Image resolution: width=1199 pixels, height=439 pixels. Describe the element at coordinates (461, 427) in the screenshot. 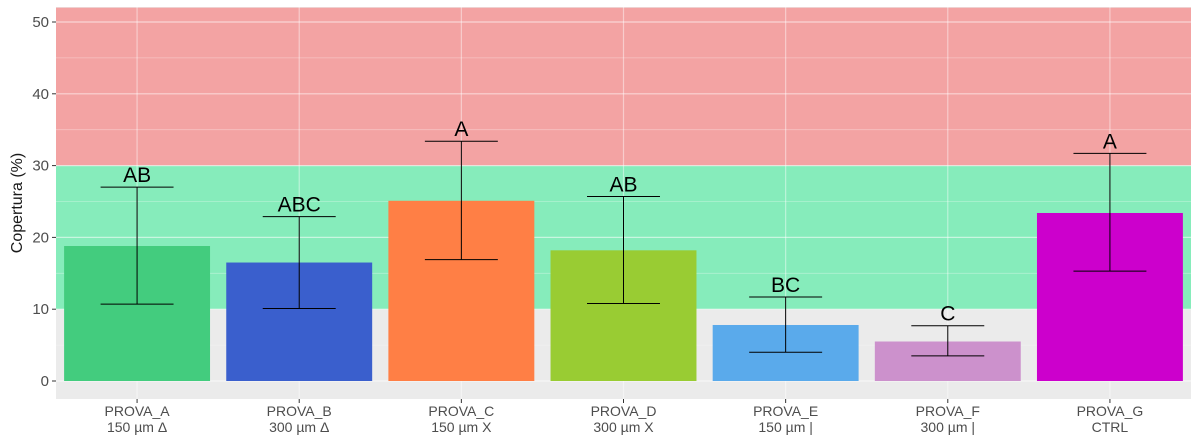

I see `x-tick-label-3-detail: 150 µm X` at that location.